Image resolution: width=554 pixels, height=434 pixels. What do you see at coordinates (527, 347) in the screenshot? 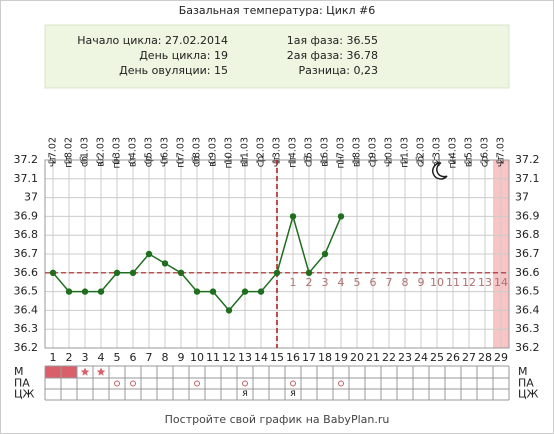
I see `y-tick-label-right: 36.2` at bounding box center [527, 347].